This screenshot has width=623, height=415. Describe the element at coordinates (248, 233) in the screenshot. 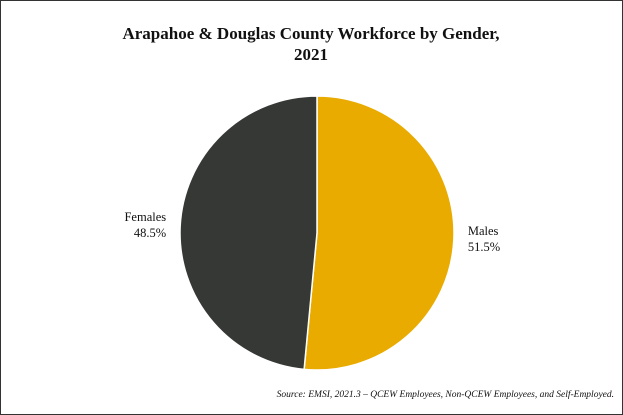

I see `pie-slice` at that location.